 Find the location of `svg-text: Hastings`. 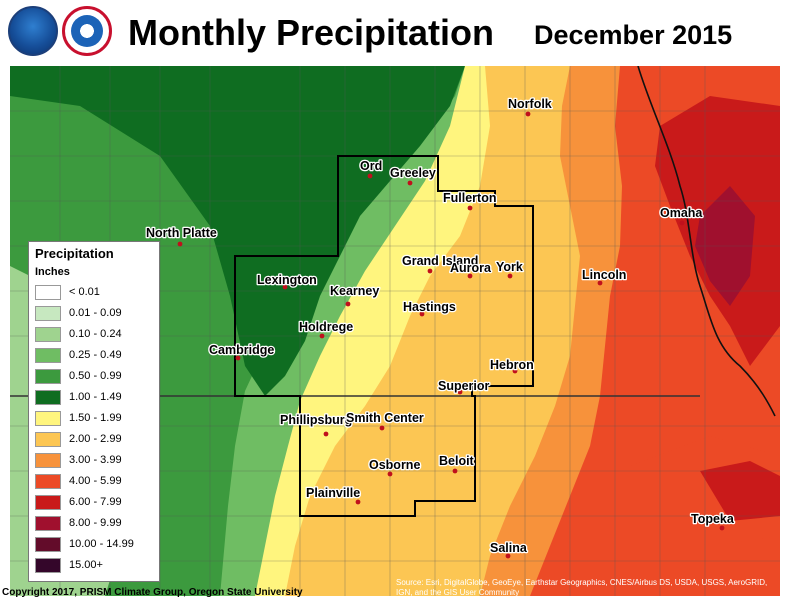

svg-text: Hastings is located at coordinates (429, 307).